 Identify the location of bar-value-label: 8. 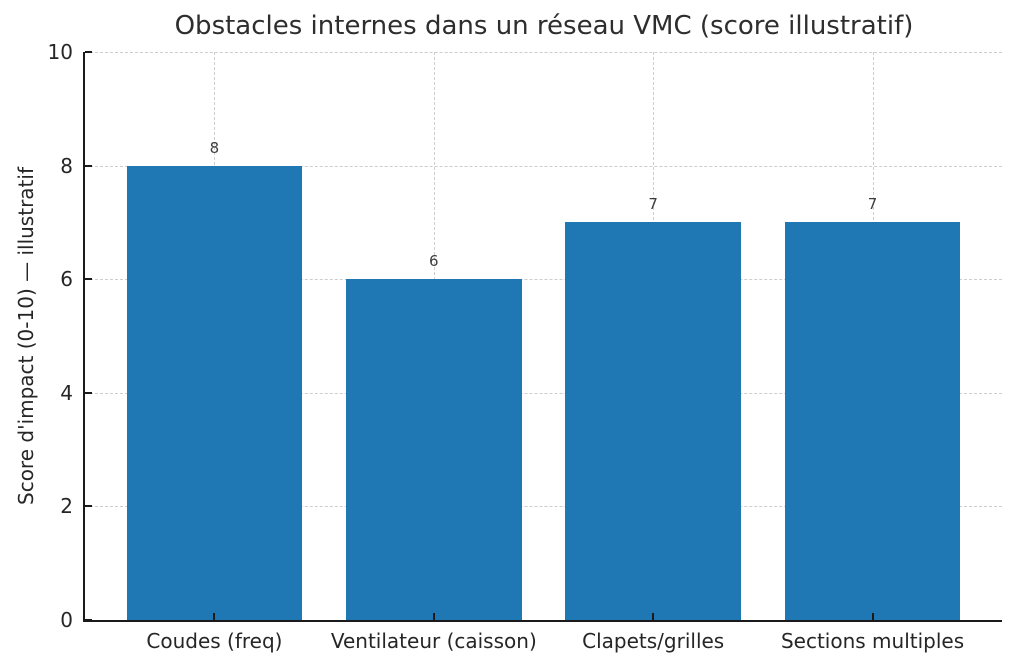
(214, 147).